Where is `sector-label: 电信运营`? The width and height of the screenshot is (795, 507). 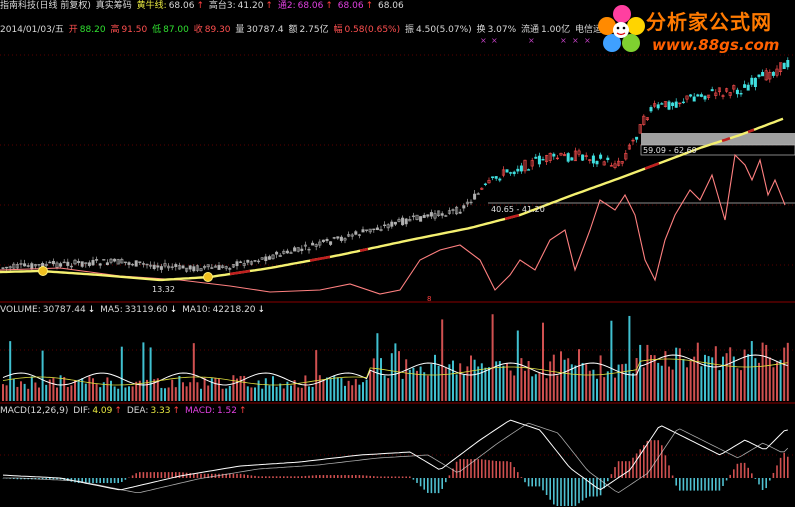 sector-label: 电信运营 is located at coordinates (592, 30).